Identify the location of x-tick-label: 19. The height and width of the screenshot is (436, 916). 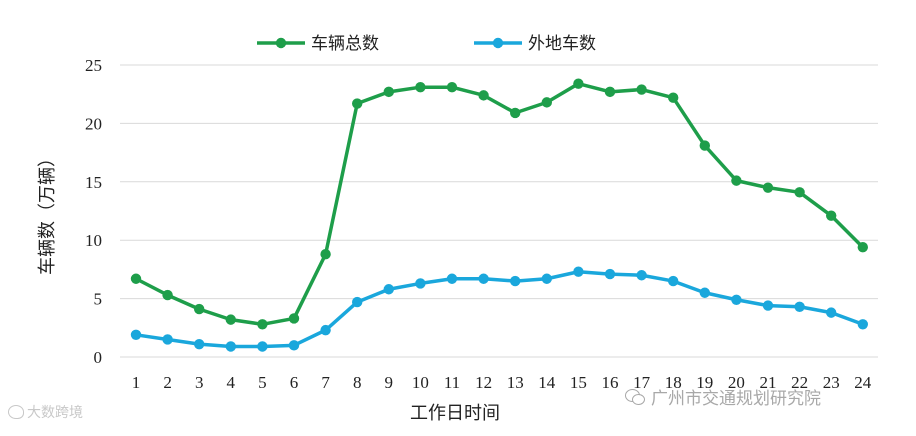
(704, 382).